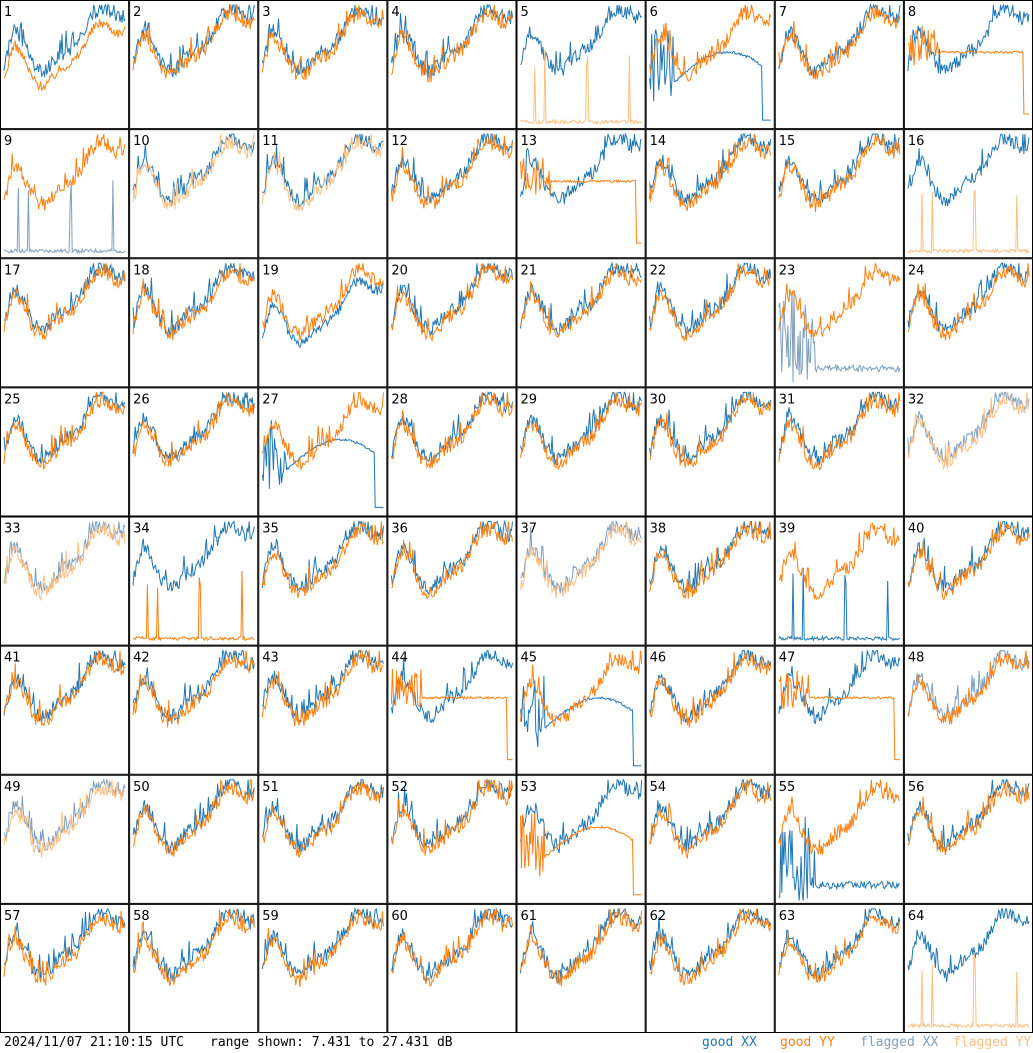  I want to click on panel-10: 10, so click(194, 194).